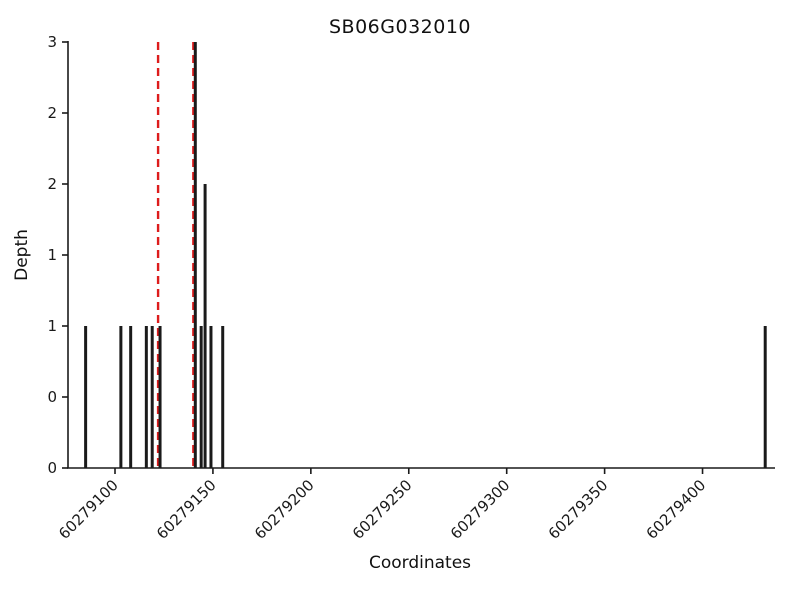 This screenshot has height=604, width=800. Describe the element at coordinates (480, 509) in the screenshot. I see `x-tick-label: 60279300` at that location.